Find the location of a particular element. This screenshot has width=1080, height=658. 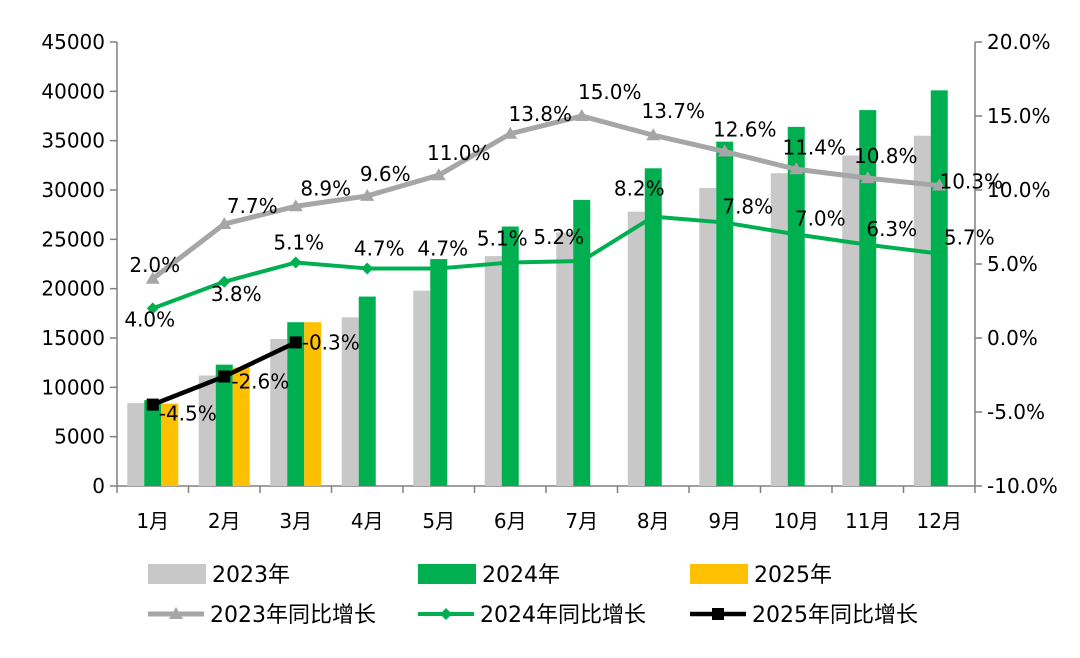

data-label: 7.8% is located at coordinates (747, 207).